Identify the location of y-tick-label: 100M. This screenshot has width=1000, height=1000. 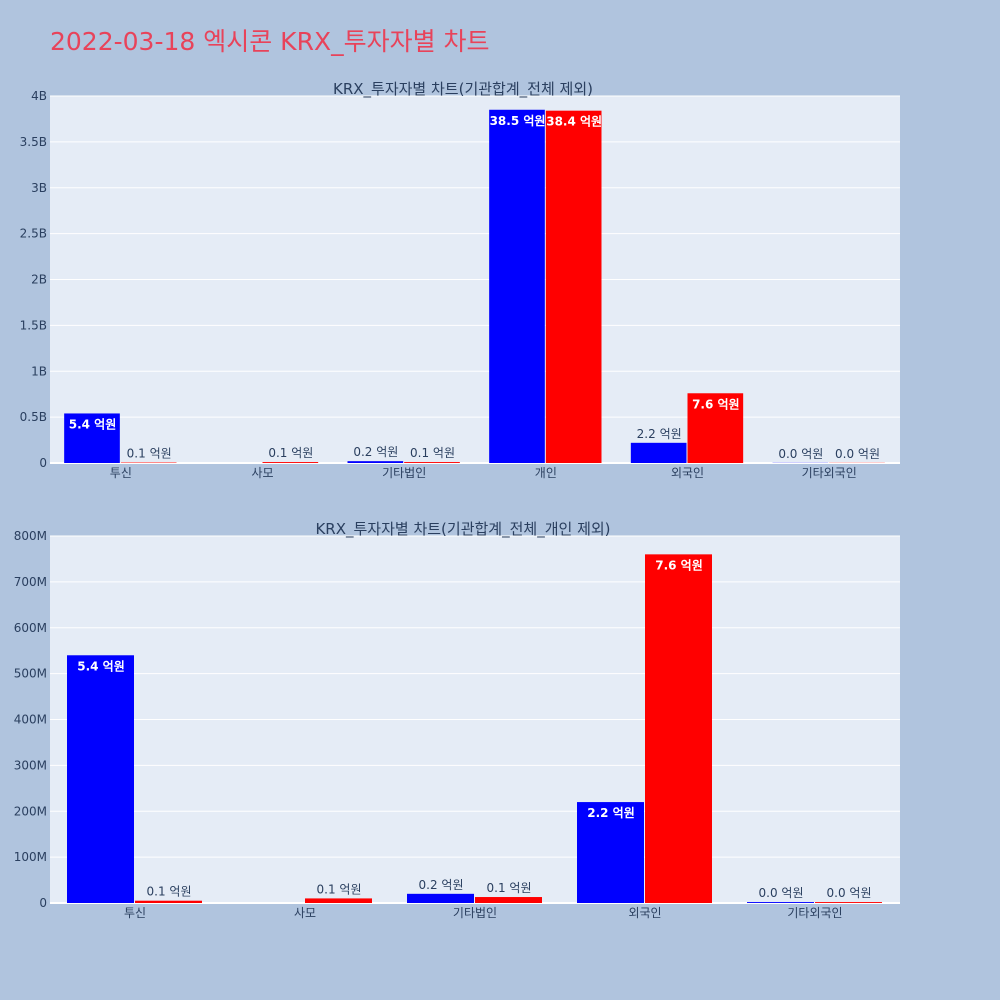
(30, 857).